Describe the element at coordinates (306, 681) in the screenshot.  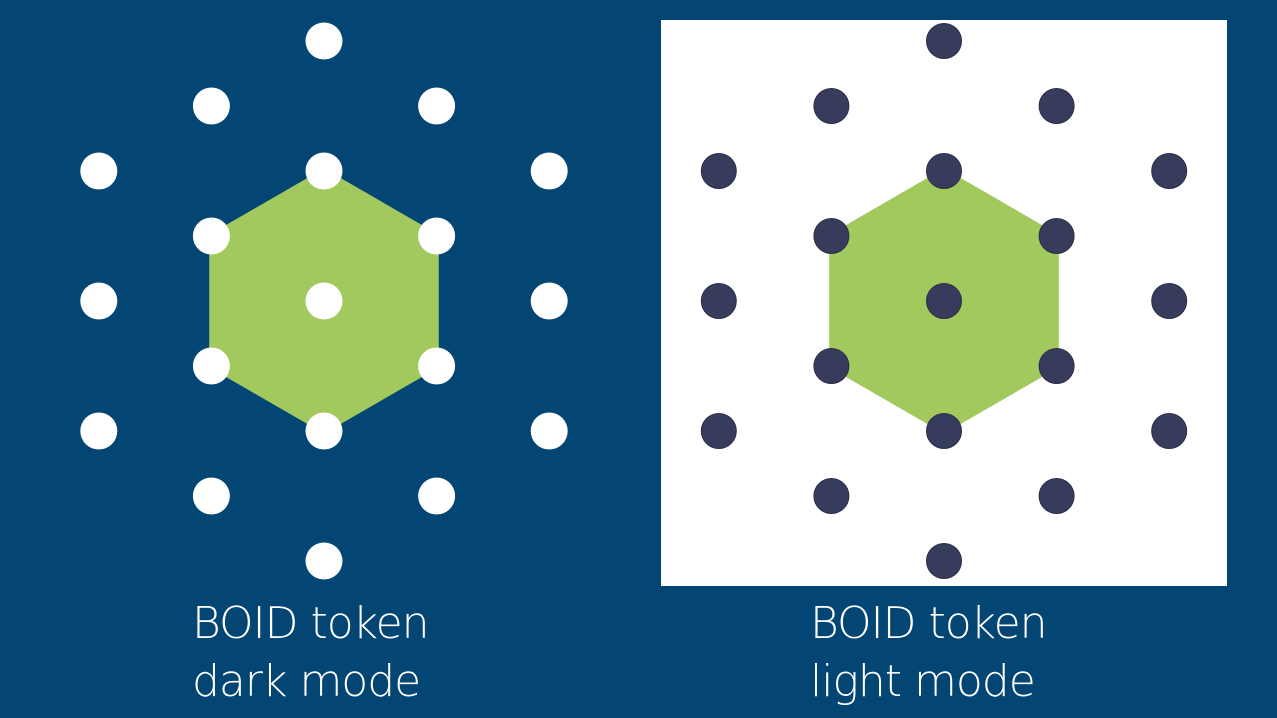
I see `dark-caption-mode: dark mode` at that location.